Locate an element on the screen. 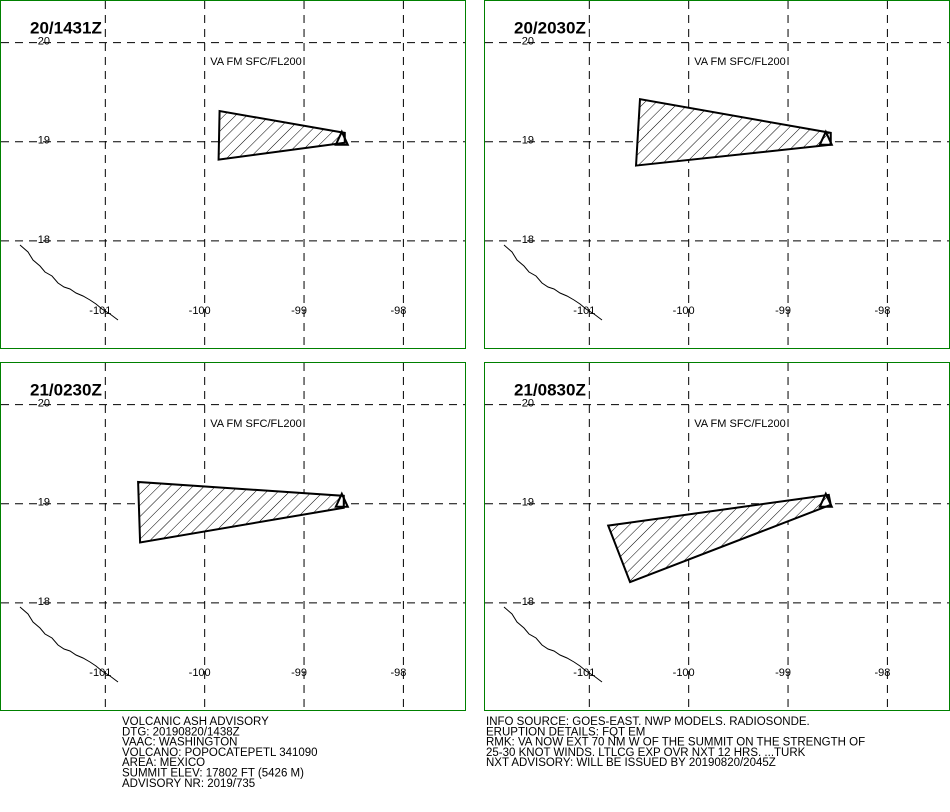 This screenshot has width=950, height=812. advisory-line: AREA: MEXICO is located at coordinates (163, 763).